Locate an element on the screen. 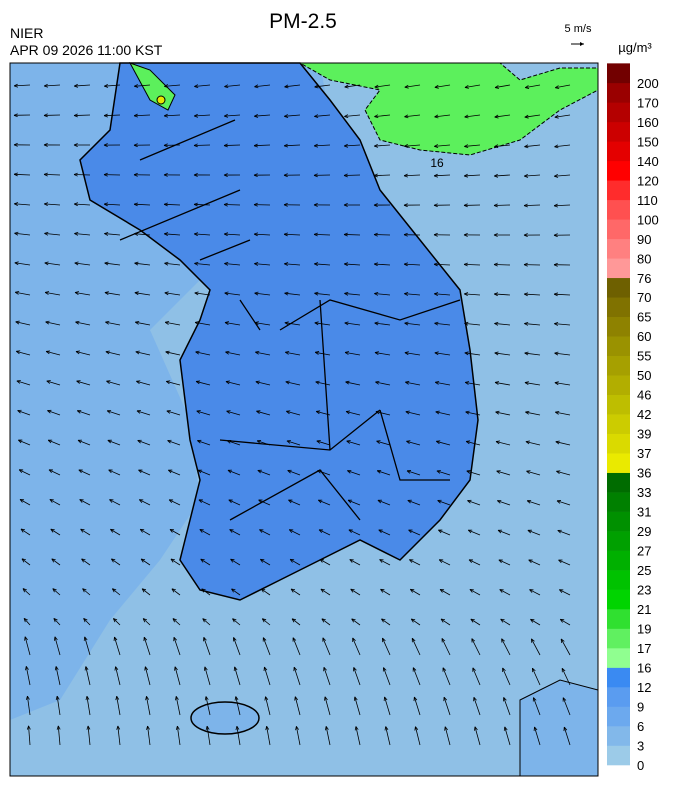  colorbar-label: 17 is located at coordinates (644, 648).